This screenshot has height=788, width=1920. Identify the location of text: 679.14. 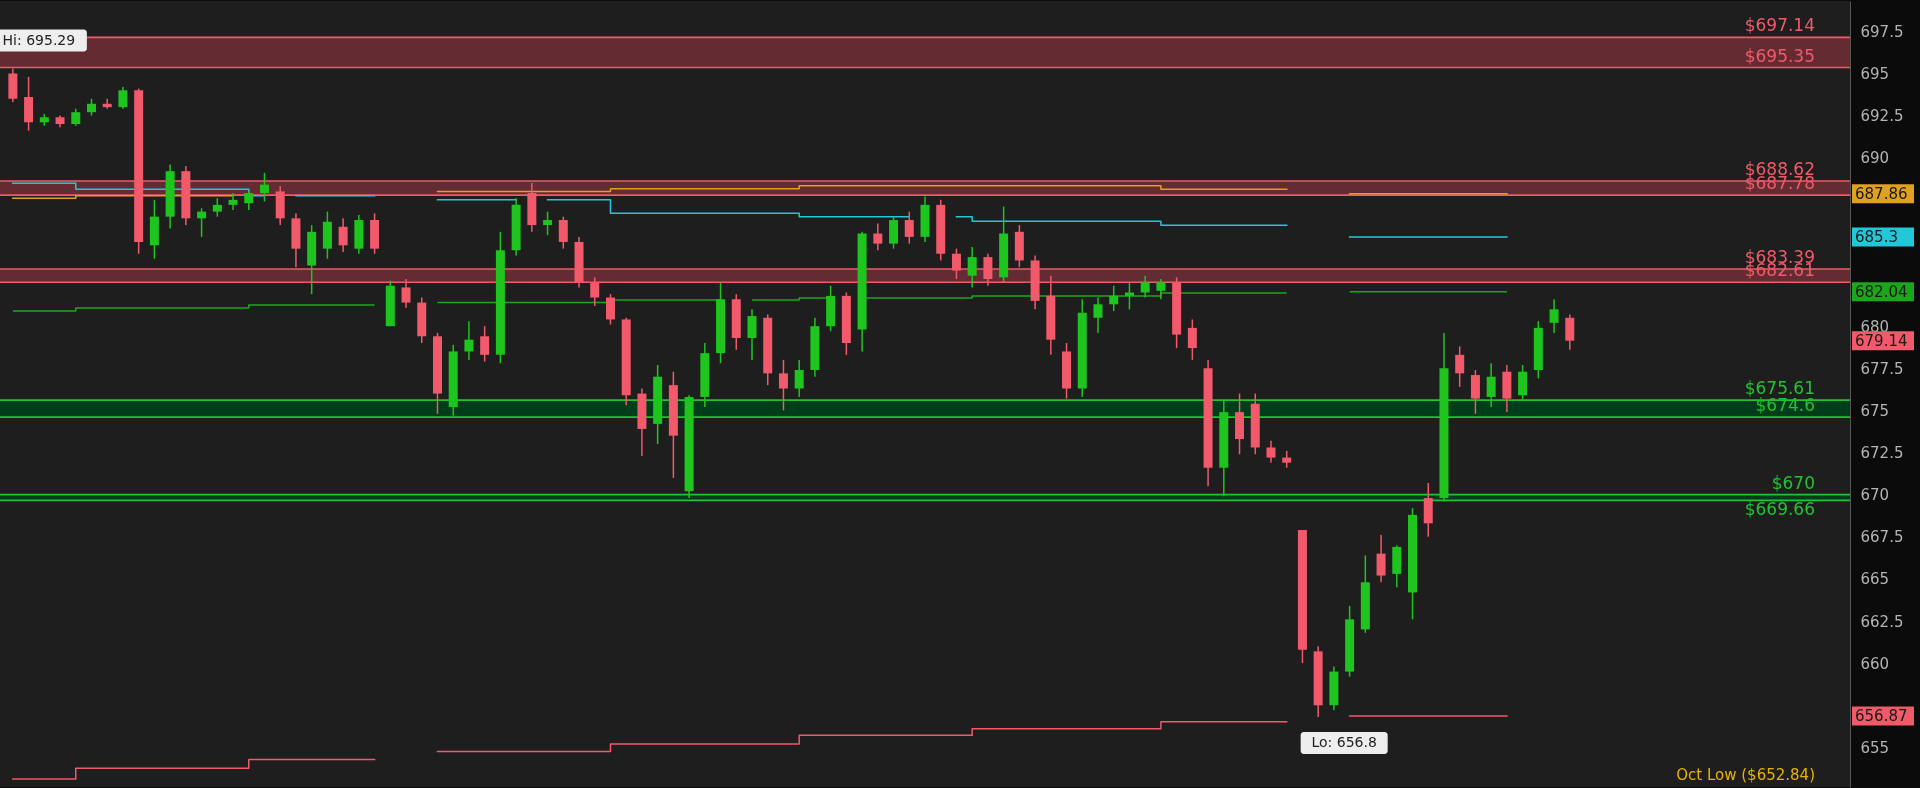
(1881, 340).